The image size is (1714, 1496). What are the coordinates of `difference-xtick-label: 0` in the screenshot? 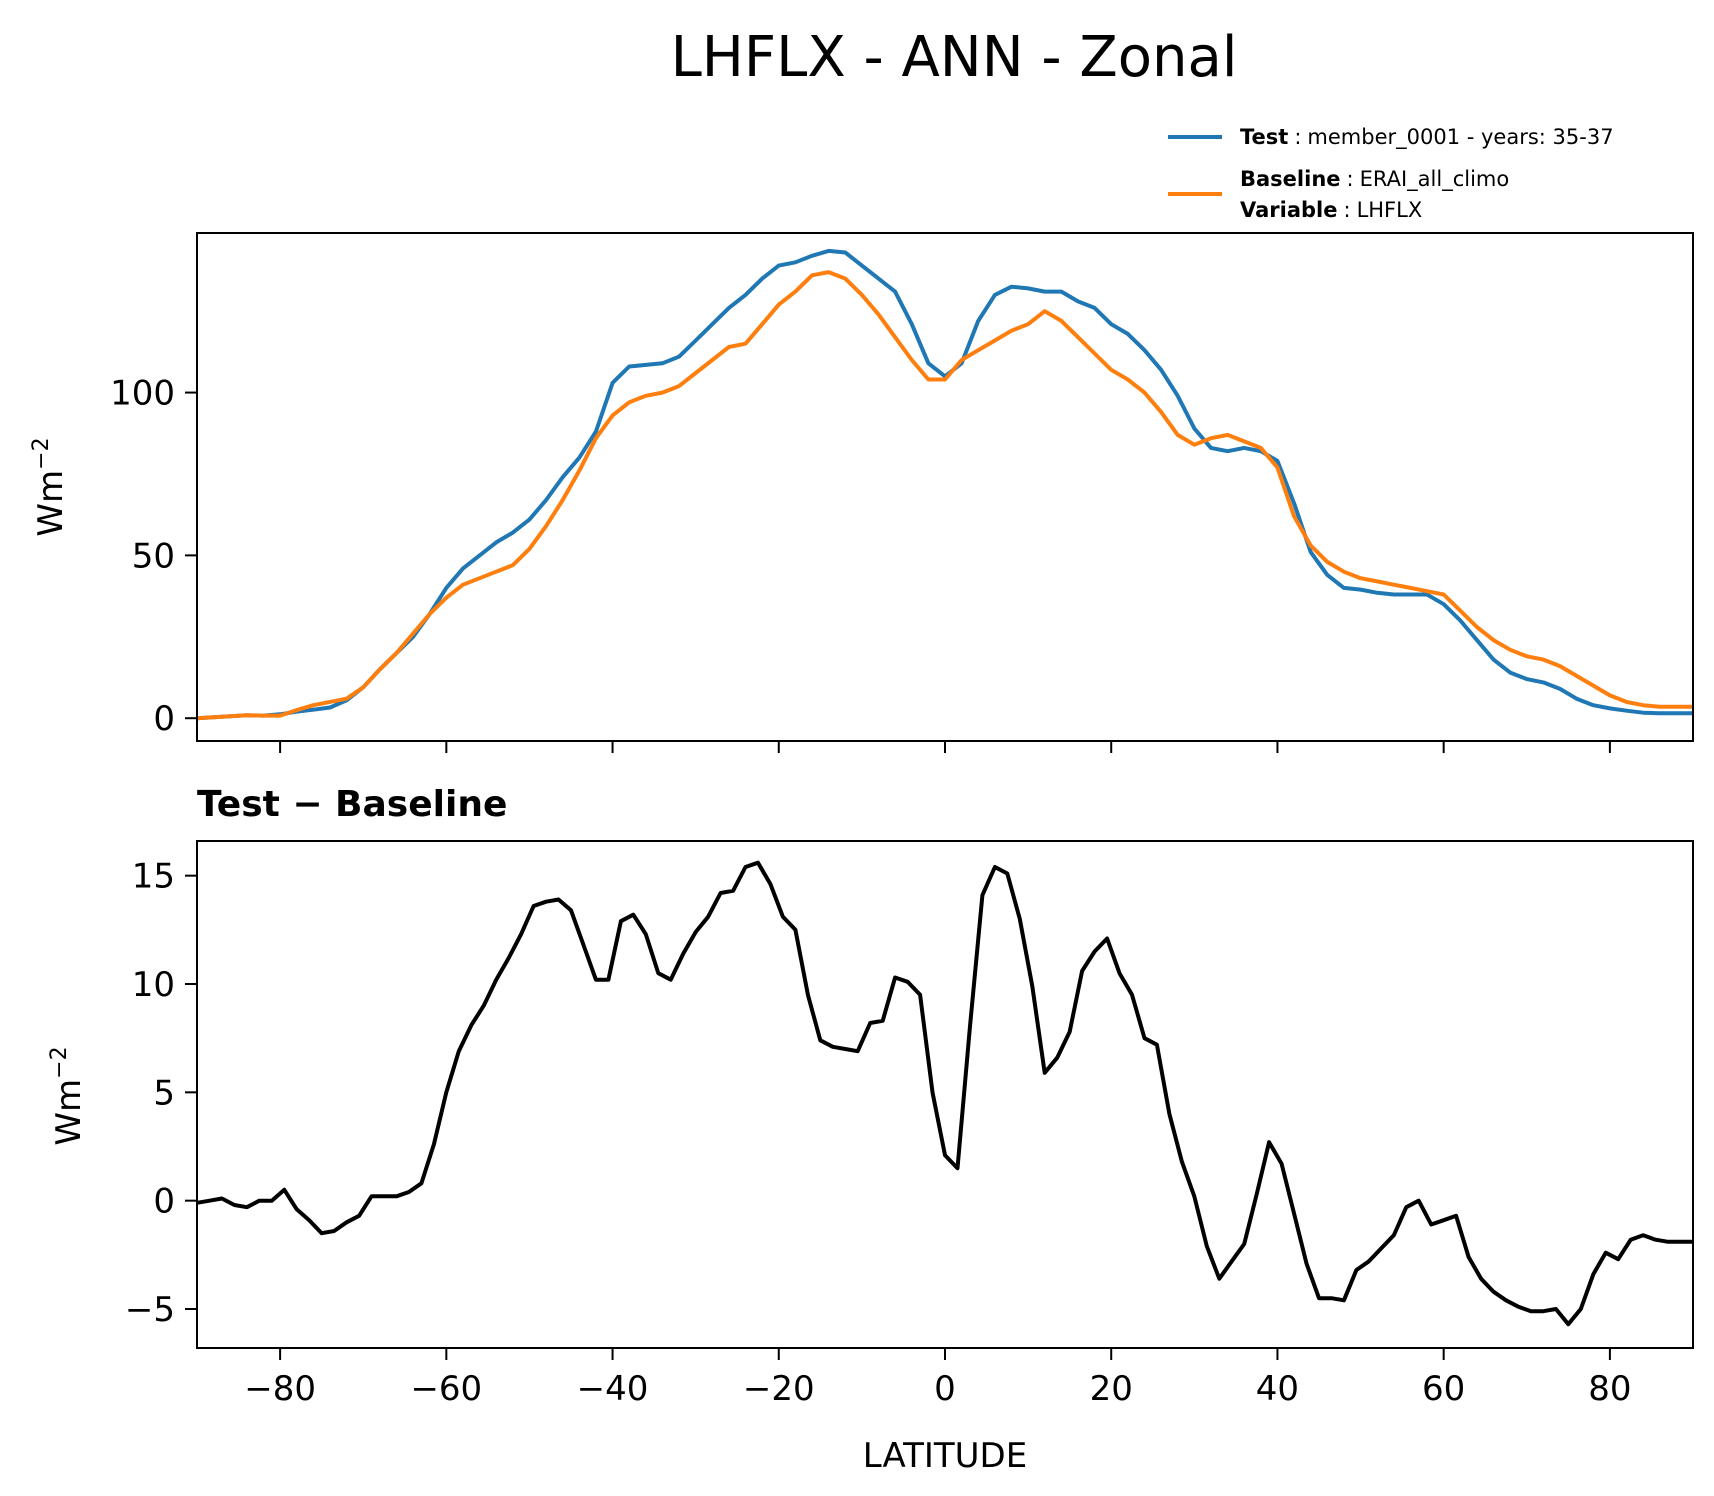 It's located at (945, 1389).